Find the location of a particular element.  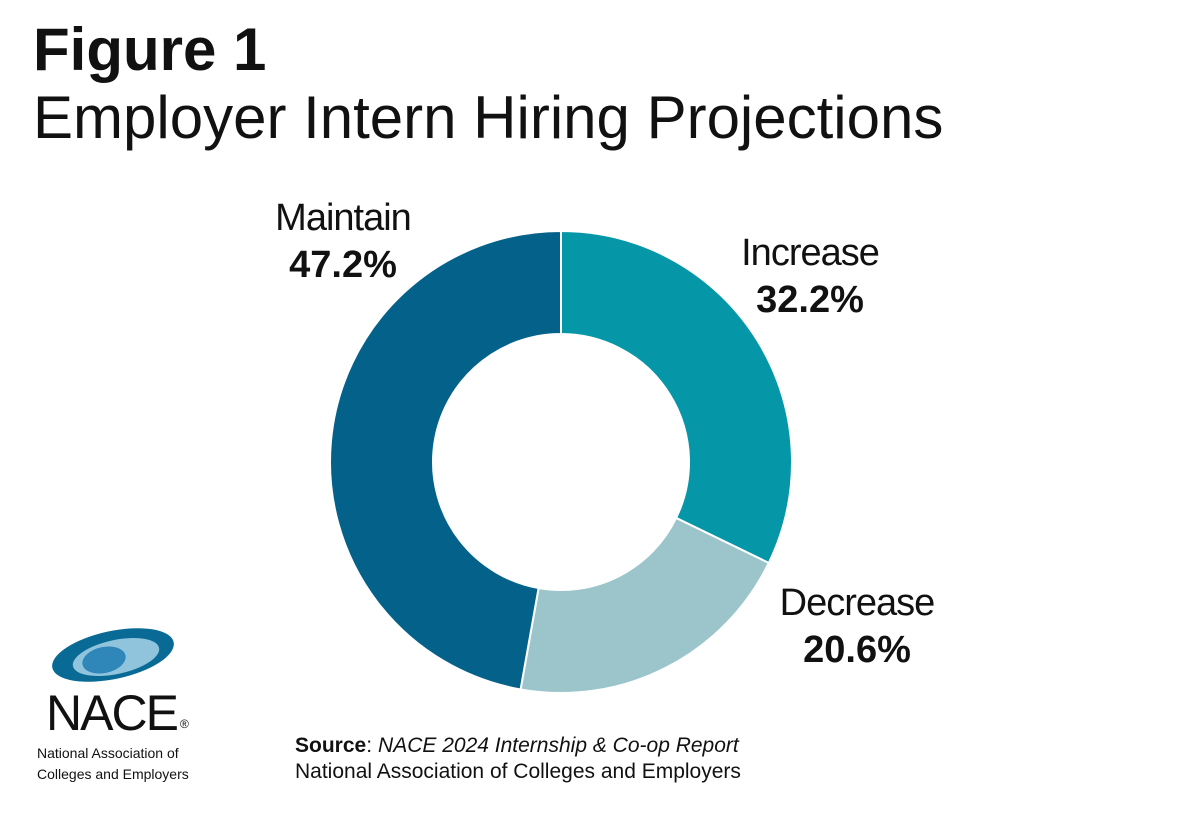

slice-label: Maintain is located at coordinates (343, 218).